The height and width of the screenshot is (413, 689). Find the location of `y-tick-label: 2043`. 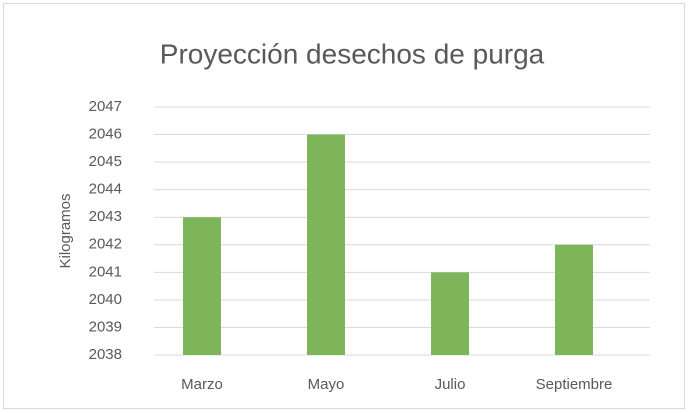

y-tick-label: 2043 is located at coordinates (105, 216).